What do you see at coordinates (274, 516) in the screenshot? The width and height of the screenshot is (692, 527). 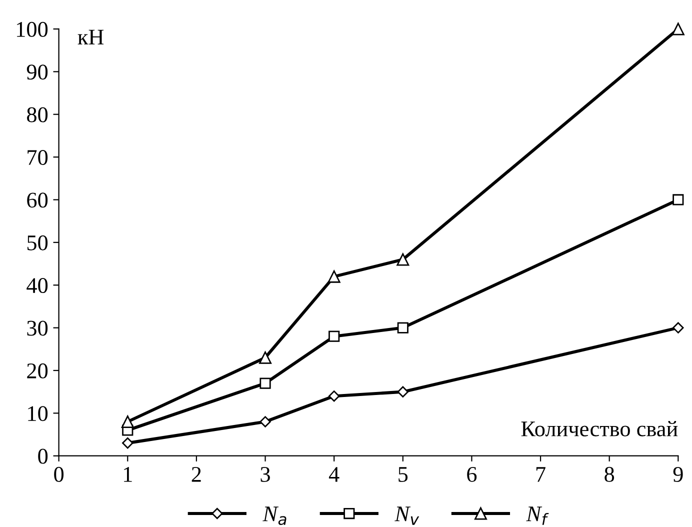 I see `legend-label: N$_{a}$` at bounding box center [274, 516].